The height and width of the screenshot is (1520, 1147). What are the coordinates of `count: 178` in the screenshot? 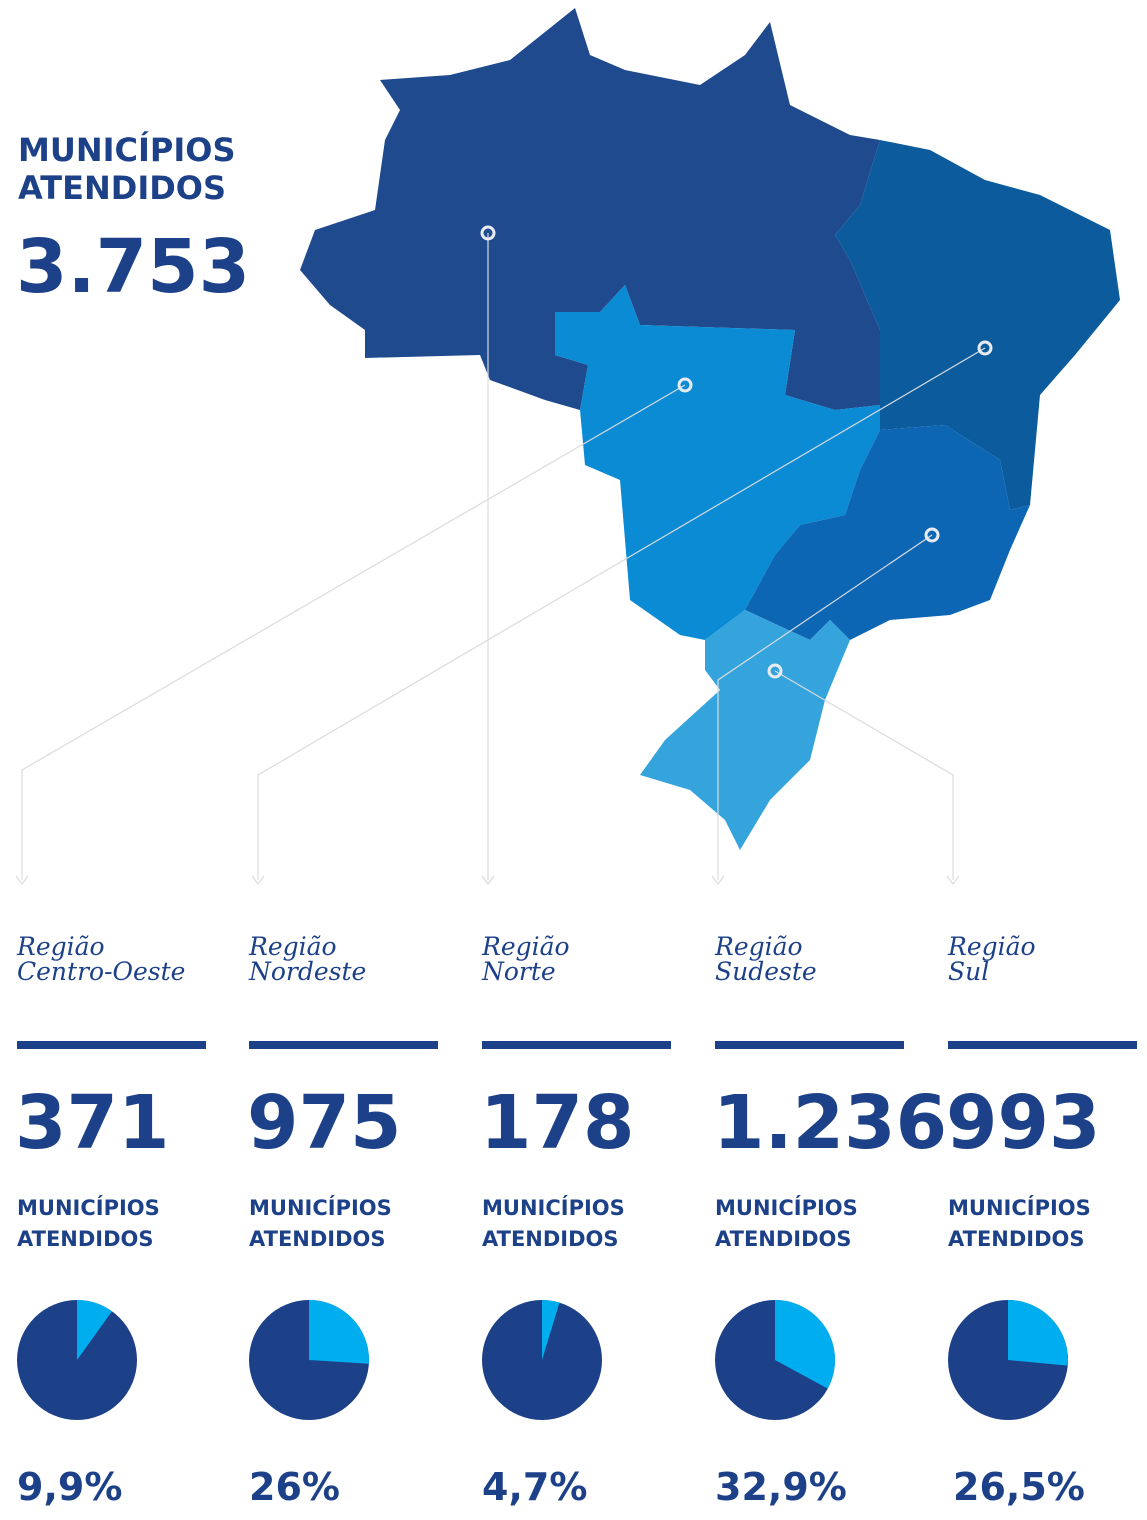 It's located at (557, 1123).